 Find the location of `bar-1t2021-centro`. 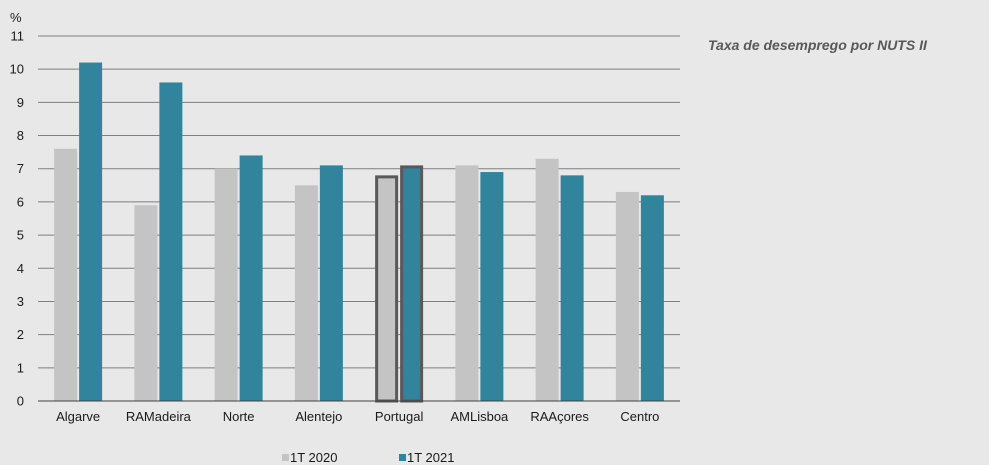

bar-1t2021-centro is located at coordinates (652, 298).